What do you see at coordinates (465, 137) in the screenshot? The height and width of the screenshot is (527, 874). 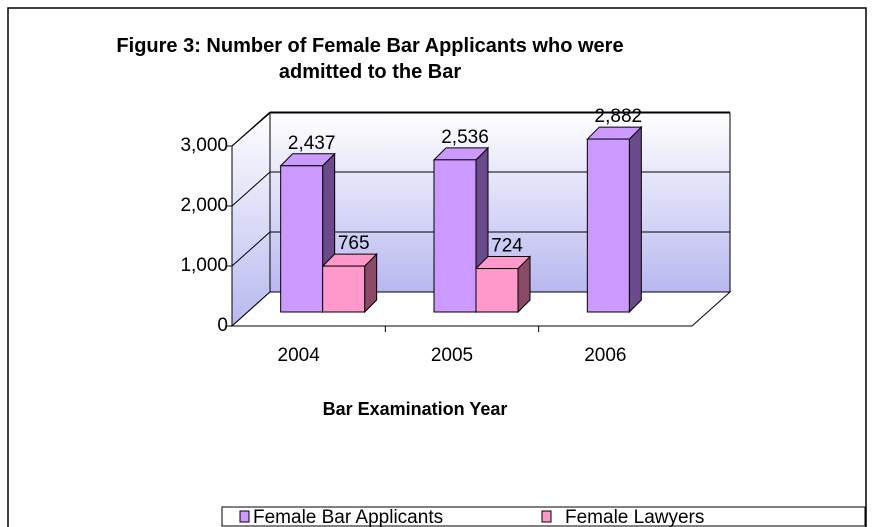 I see `data-label: 2,536` at bounding box center [465, 137].